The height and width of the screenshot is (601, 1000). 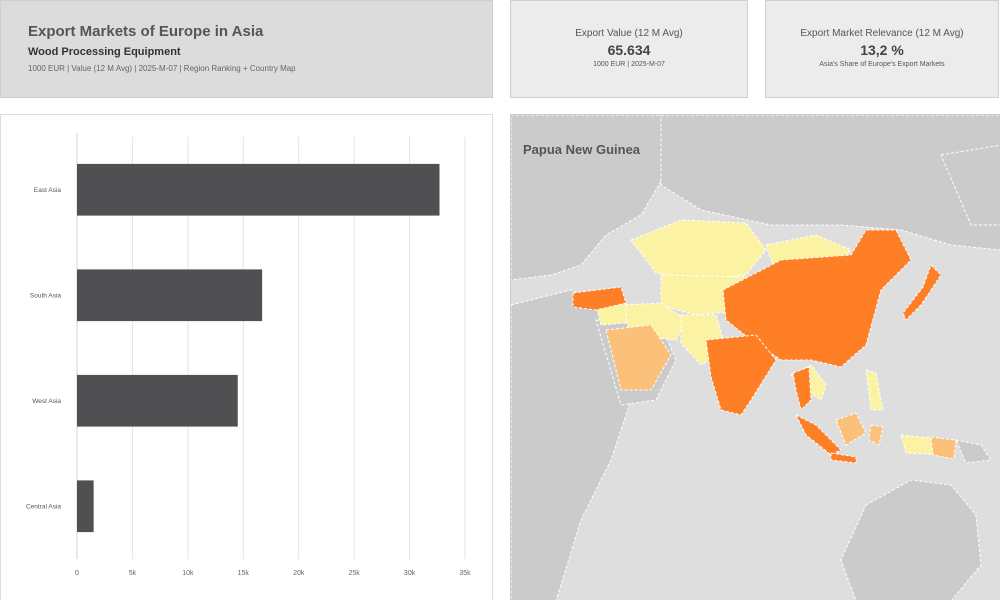 What do you see at coordinates (851, 429) in the screenshot?
I see `map-region-borneo` at bounding box center [851, 429].